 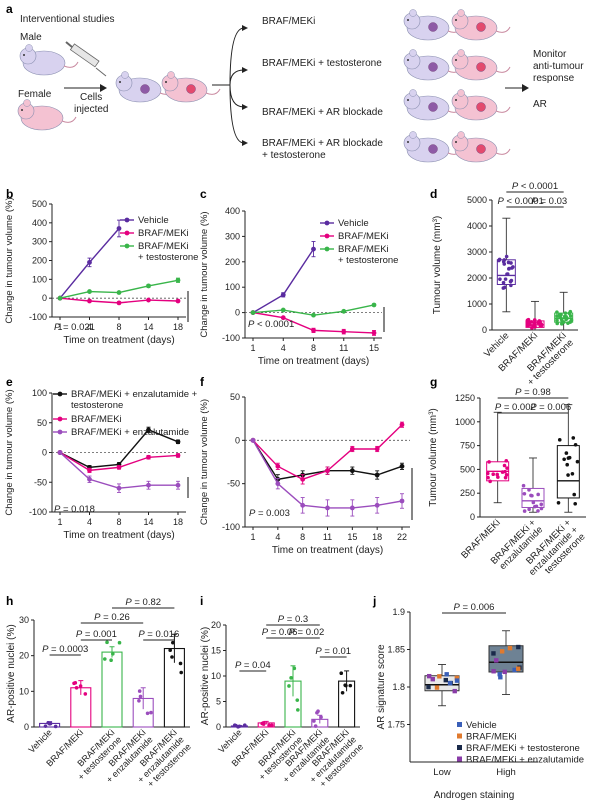 What do you see at coordinates (503, 29) in the screenshot?
I see `mouse-arm1-female-tail` at bounding box center [503, 29].